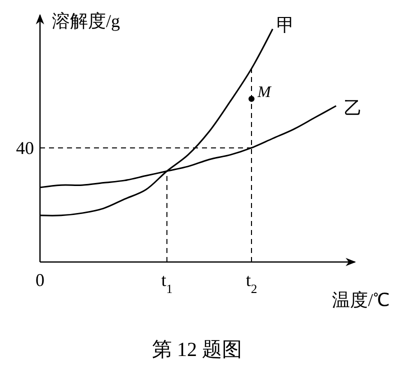 Image resolution: width=394 pixels, height=368 pixels. Describe the element at coordinates (264, 92) in the screenshot. I see `series-label: M` at that location.